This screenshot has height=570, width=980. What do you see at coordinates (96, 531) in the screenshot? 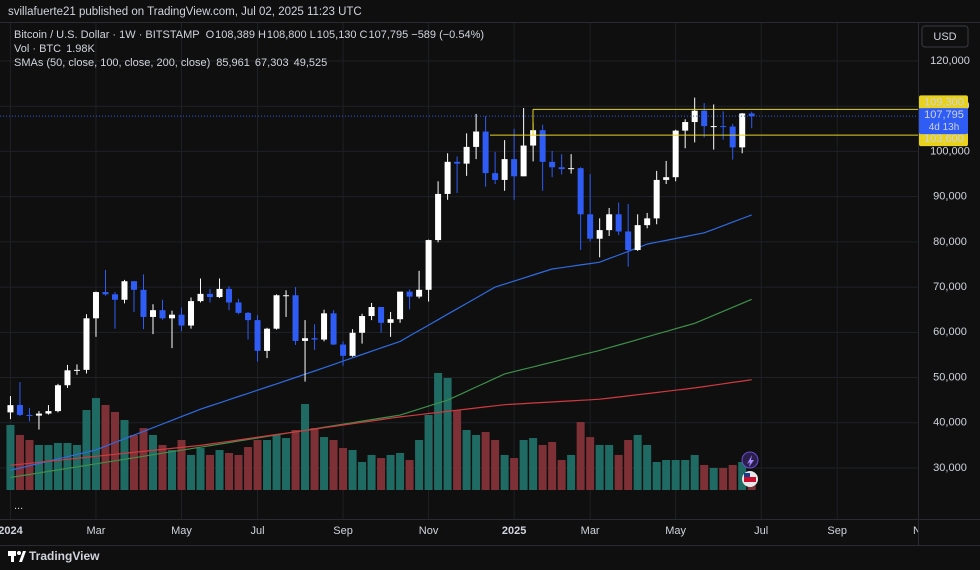
I see `x-tick-label: Mar` at bounding box center [96, 531].